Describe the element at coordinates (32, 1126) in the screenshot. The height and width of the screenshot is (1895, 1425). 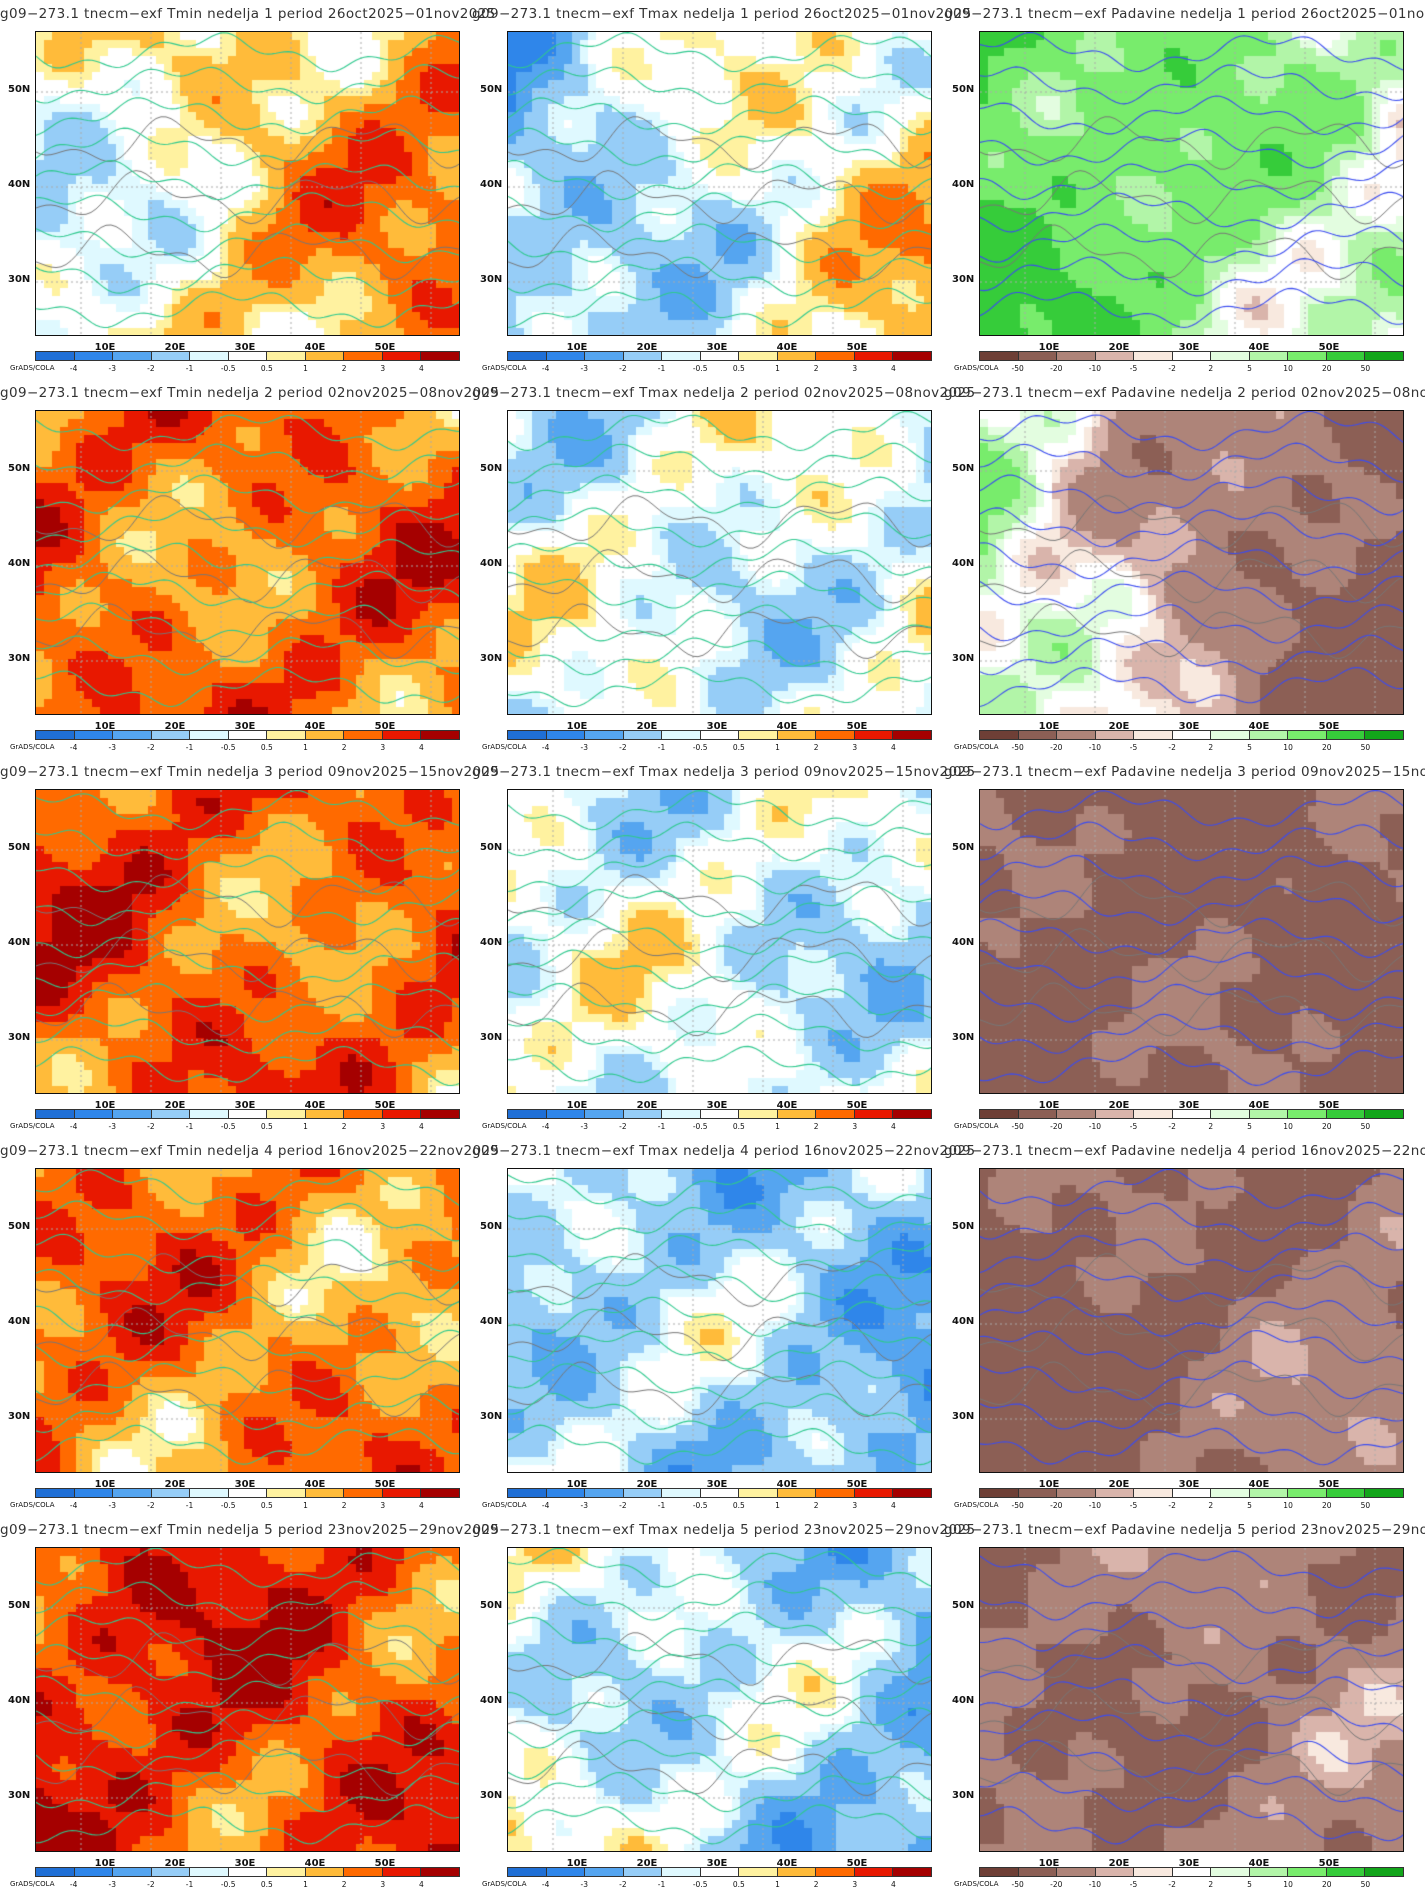
I see `grads-credit: GrADS/COLA` at that location.